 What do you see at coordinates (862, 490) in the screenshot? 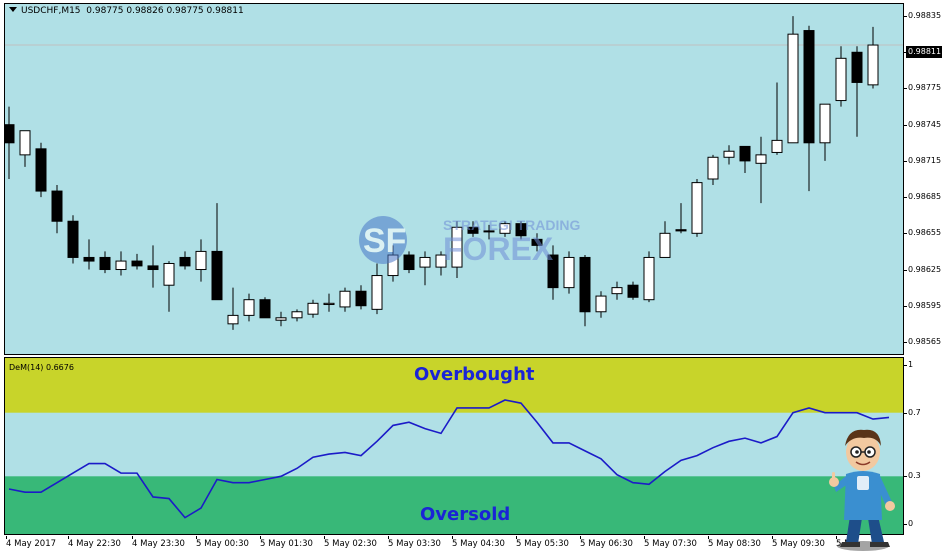
I see `mascot-character` at bounding box center [862, 490].